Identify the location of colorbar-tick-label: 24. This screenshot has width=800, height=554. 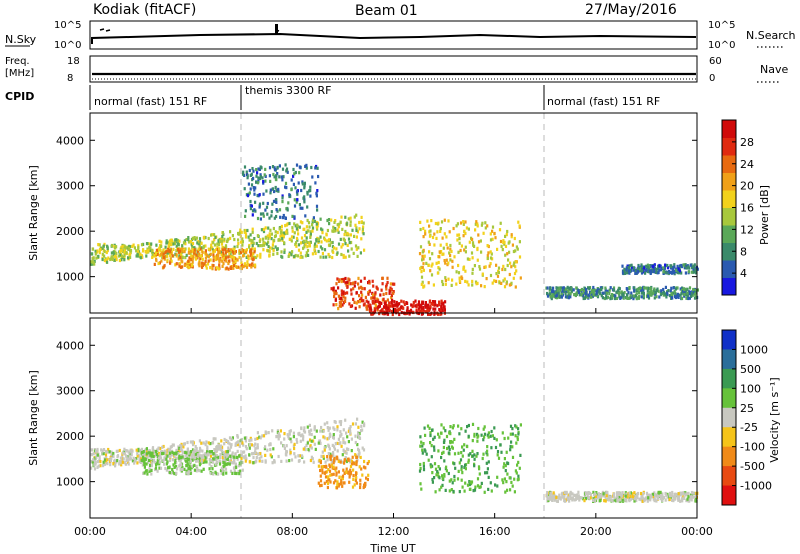
(747, 164).